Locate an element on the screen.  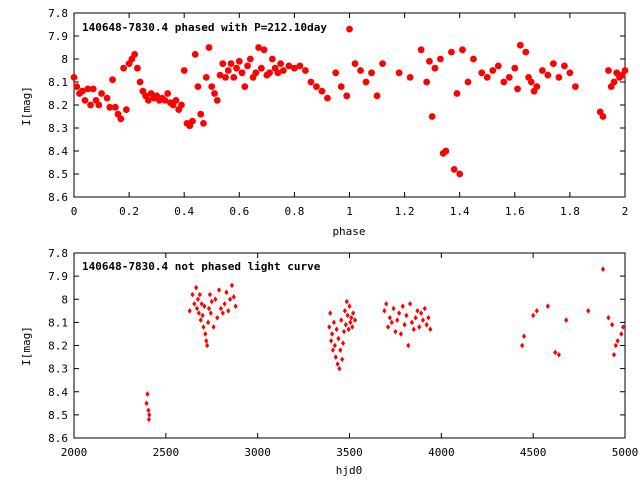
y-tick-label: 8.3 is located at coordinates (58, 128).